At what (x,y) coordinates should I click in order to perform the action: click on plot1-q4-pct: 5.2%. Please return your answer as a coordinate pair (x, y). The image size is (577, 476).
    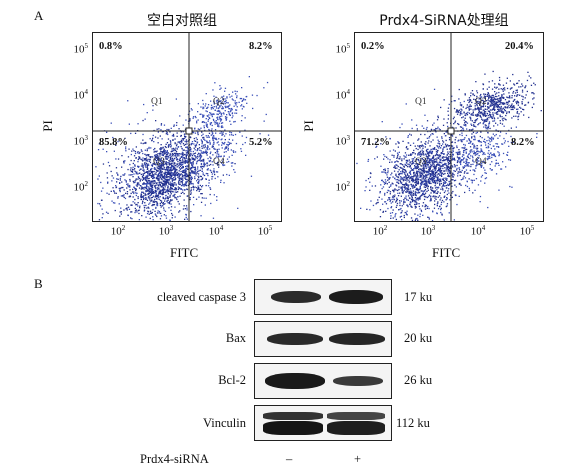
    Looking at the image, I should click on (261, 142).